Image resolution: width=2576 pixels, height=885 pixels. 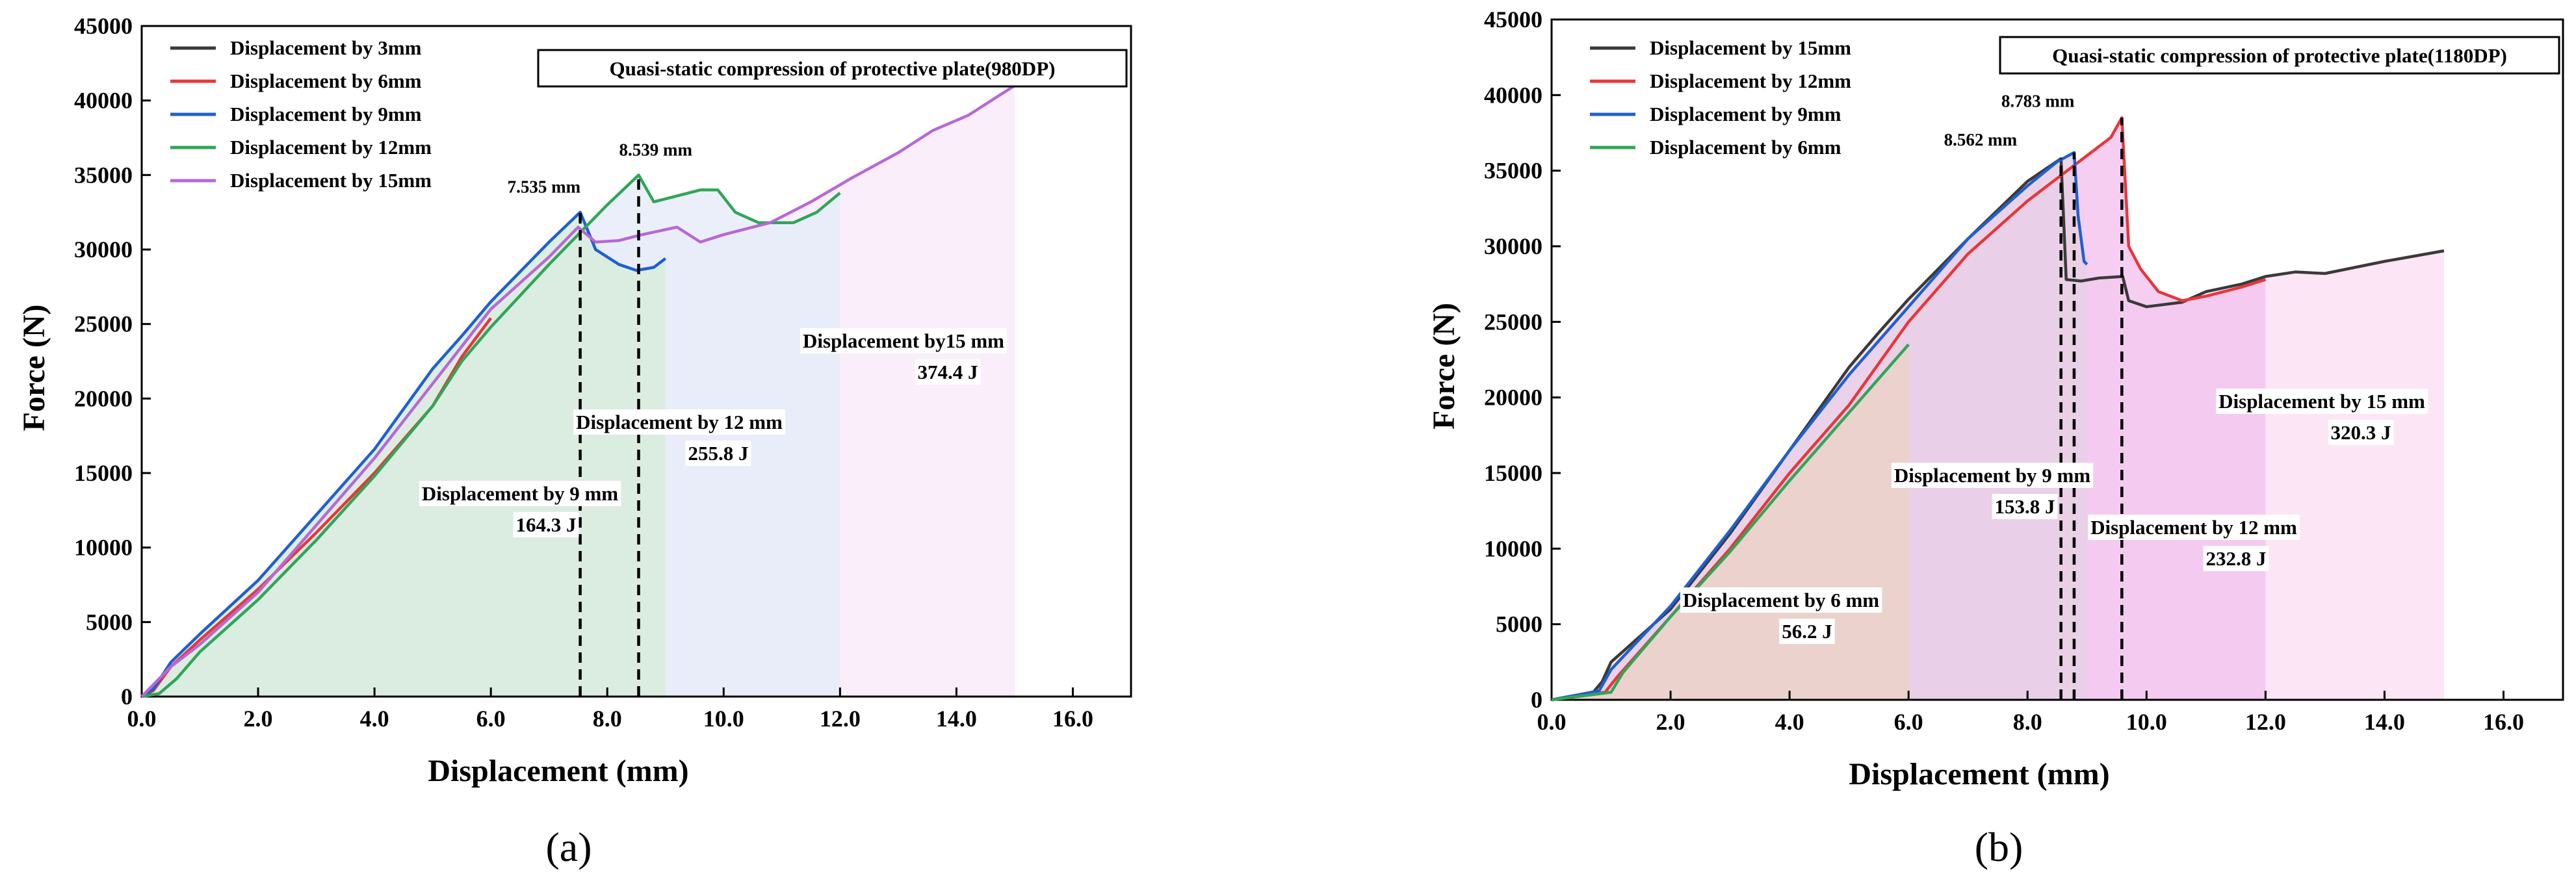 I want to click on energy-region-label: Displacement by 15 mm, so click(x=2321, y=401).